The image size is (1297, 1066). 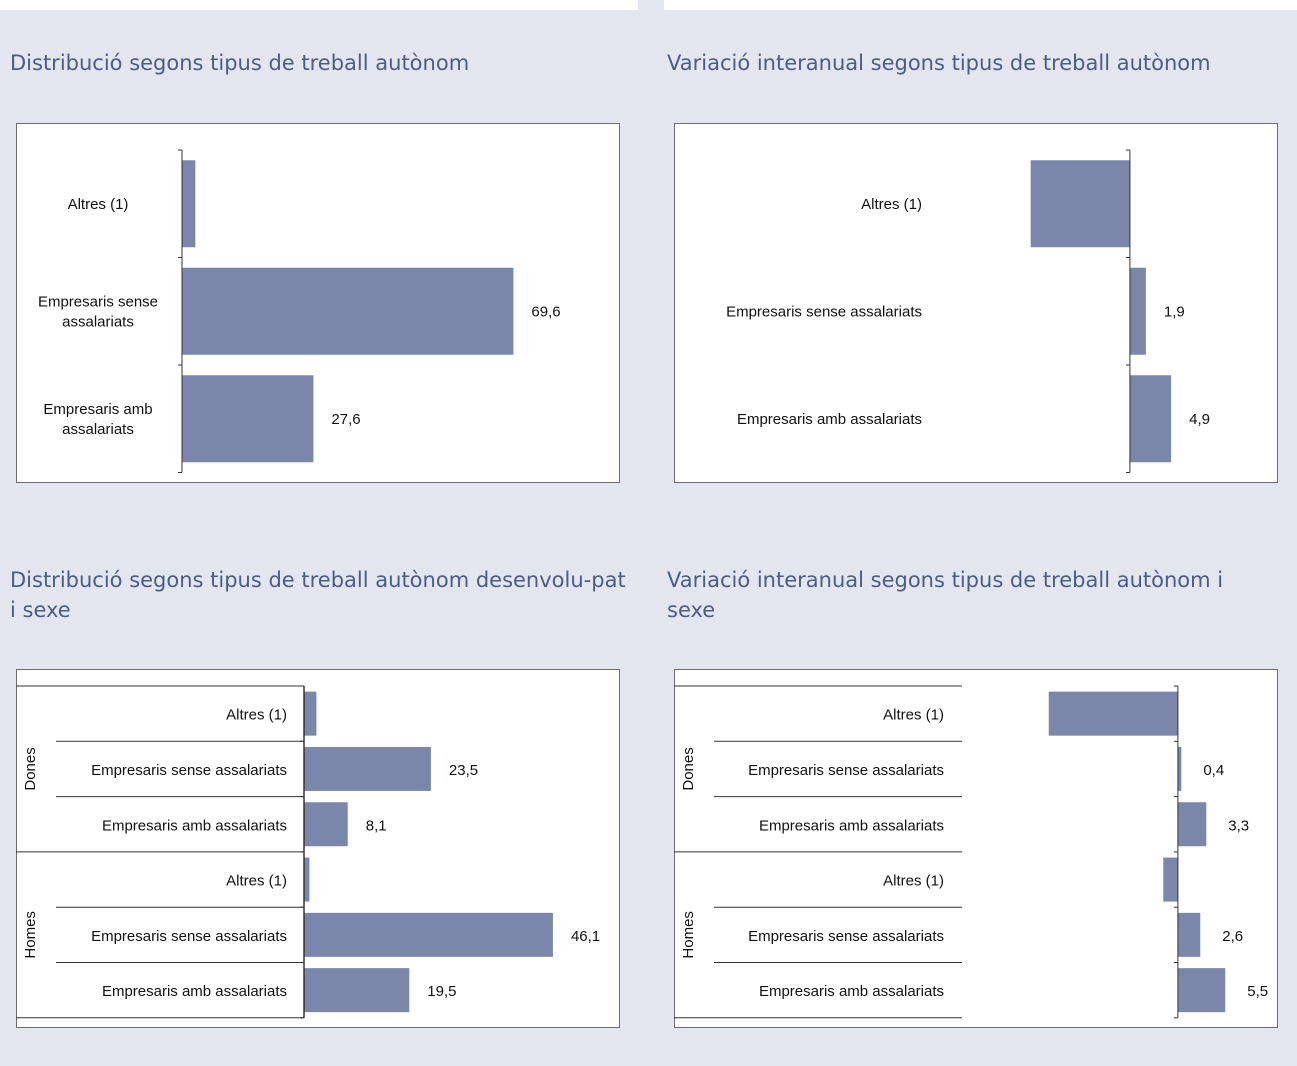 What do you see at coordinates (376, 825) in the screenshot?
I see `data-label: 8,1` at bounding box center [376, 825].